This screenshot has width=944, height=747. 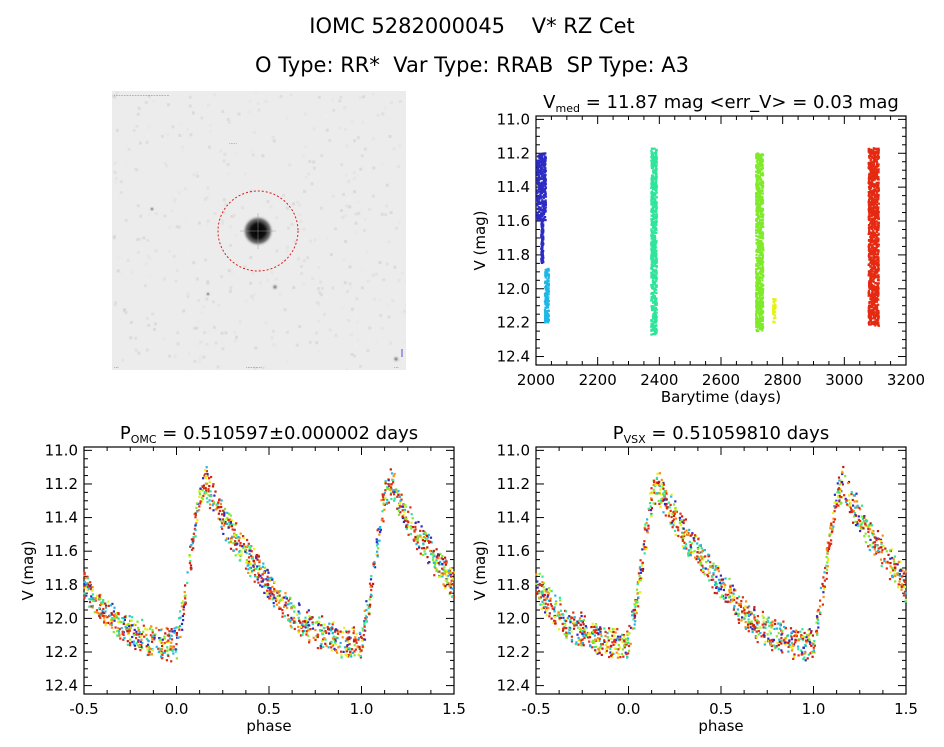 I want to click on x-tick-label: 0.0, so click(x=177, y=709).